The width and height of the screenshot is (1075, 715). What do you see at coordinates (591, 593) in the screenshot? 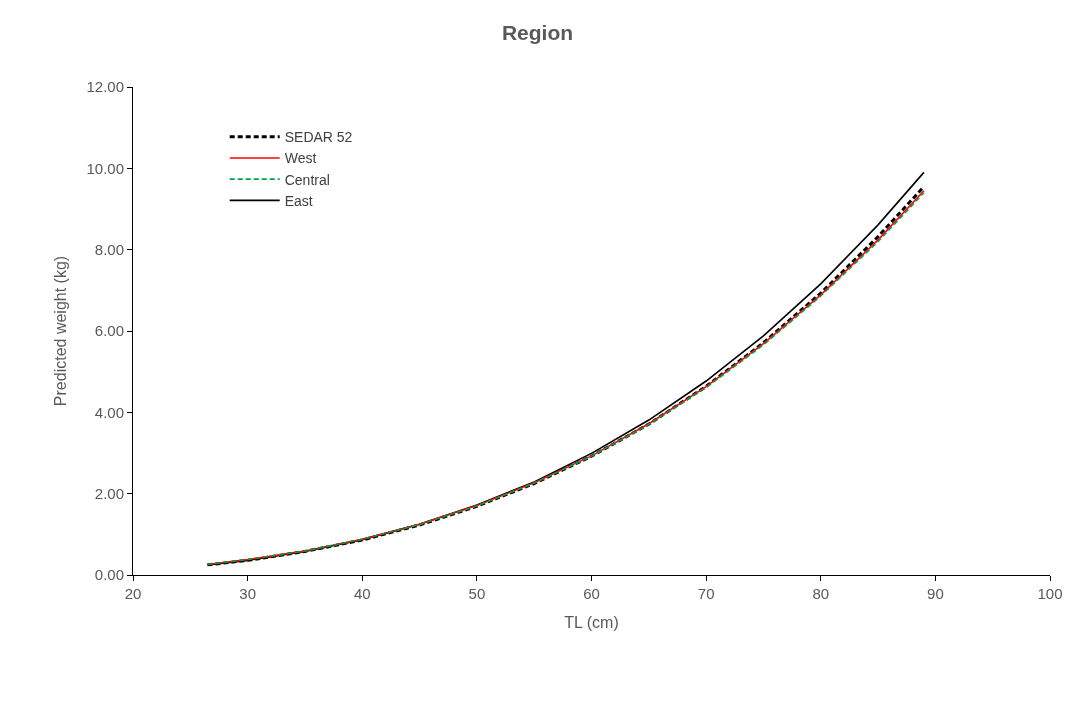
I see `x-tick-label: 60` at bounding box center [591, 593].